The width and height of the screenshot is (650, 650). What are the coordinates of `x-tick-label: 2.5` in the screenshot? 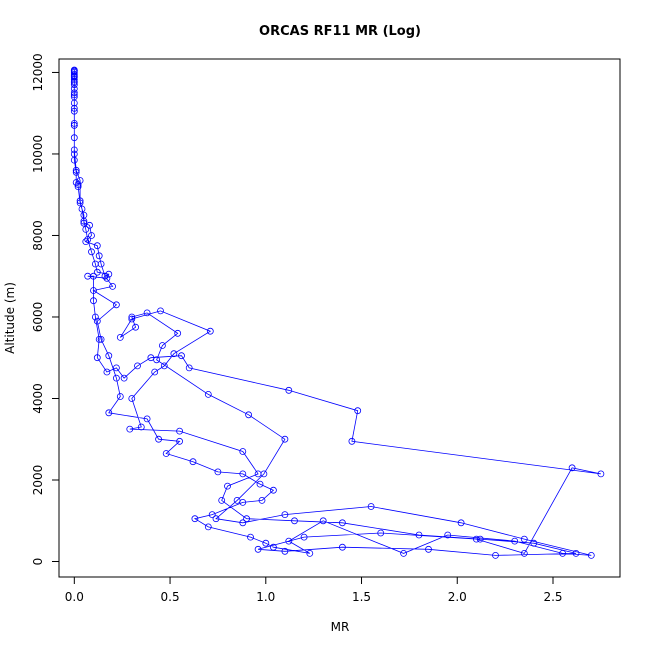 It's located at (552, 597).